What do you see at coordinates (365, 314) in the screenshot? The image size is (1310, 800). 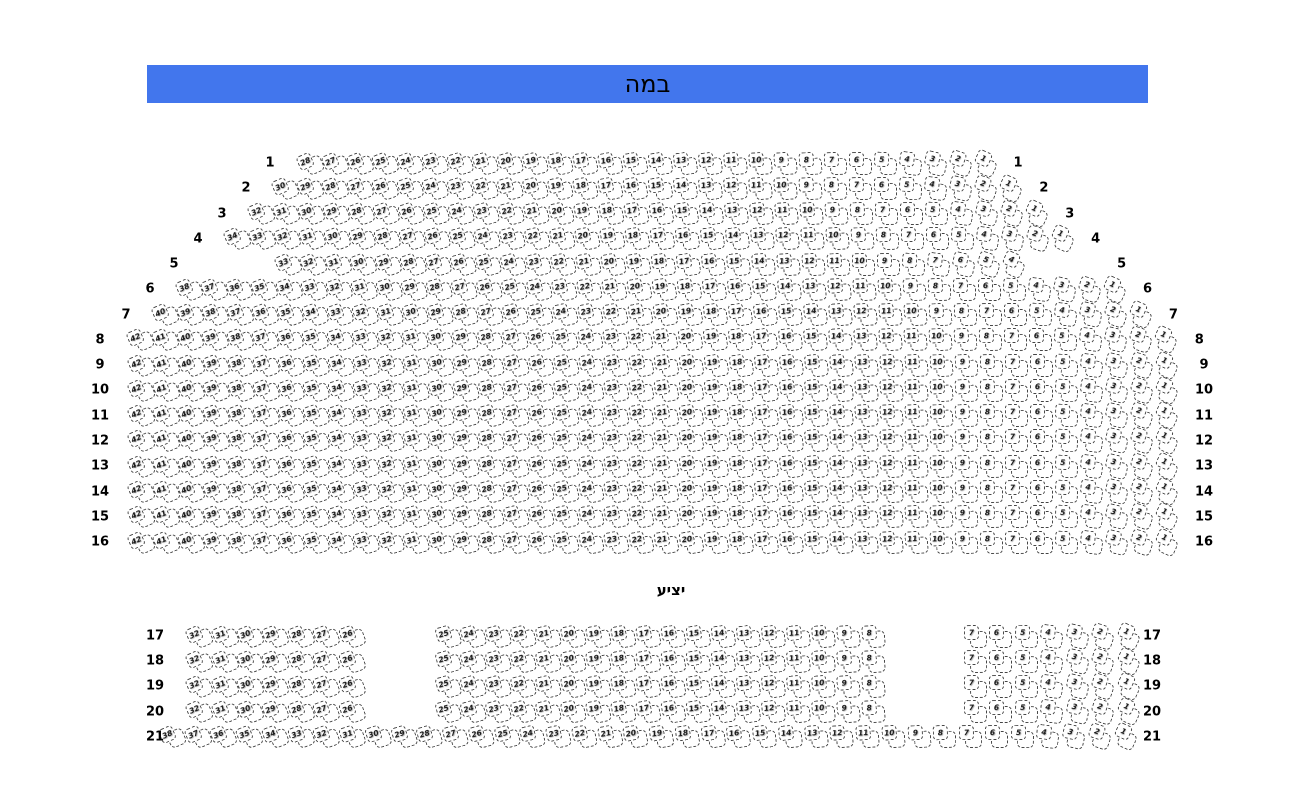 I see `seat: 32` at bounding box center [365, 314].